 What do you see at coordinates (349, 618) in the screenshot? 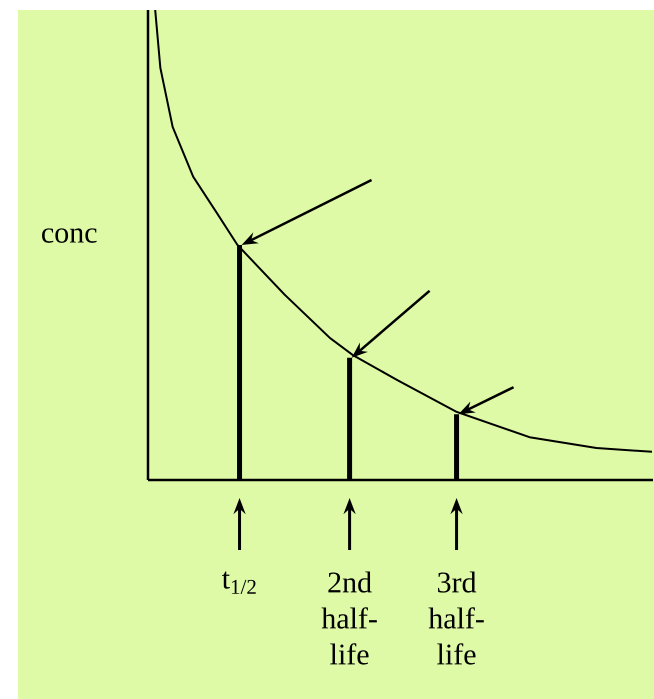
I see `x-tick-label: 2nd half-life` at bounding box center [349, 618].